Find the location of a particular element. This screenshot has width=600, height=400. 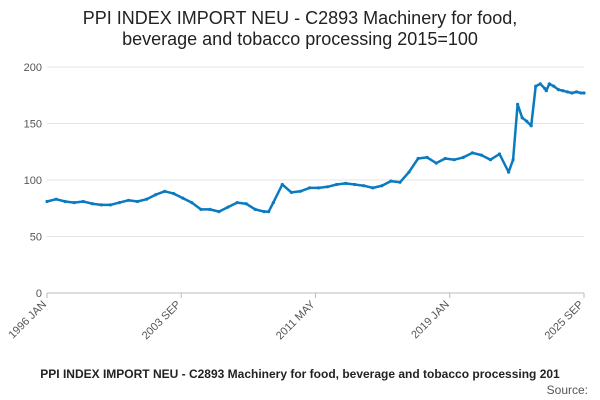

y-tick-label-150: 150 is located at coordinates (33, 125).